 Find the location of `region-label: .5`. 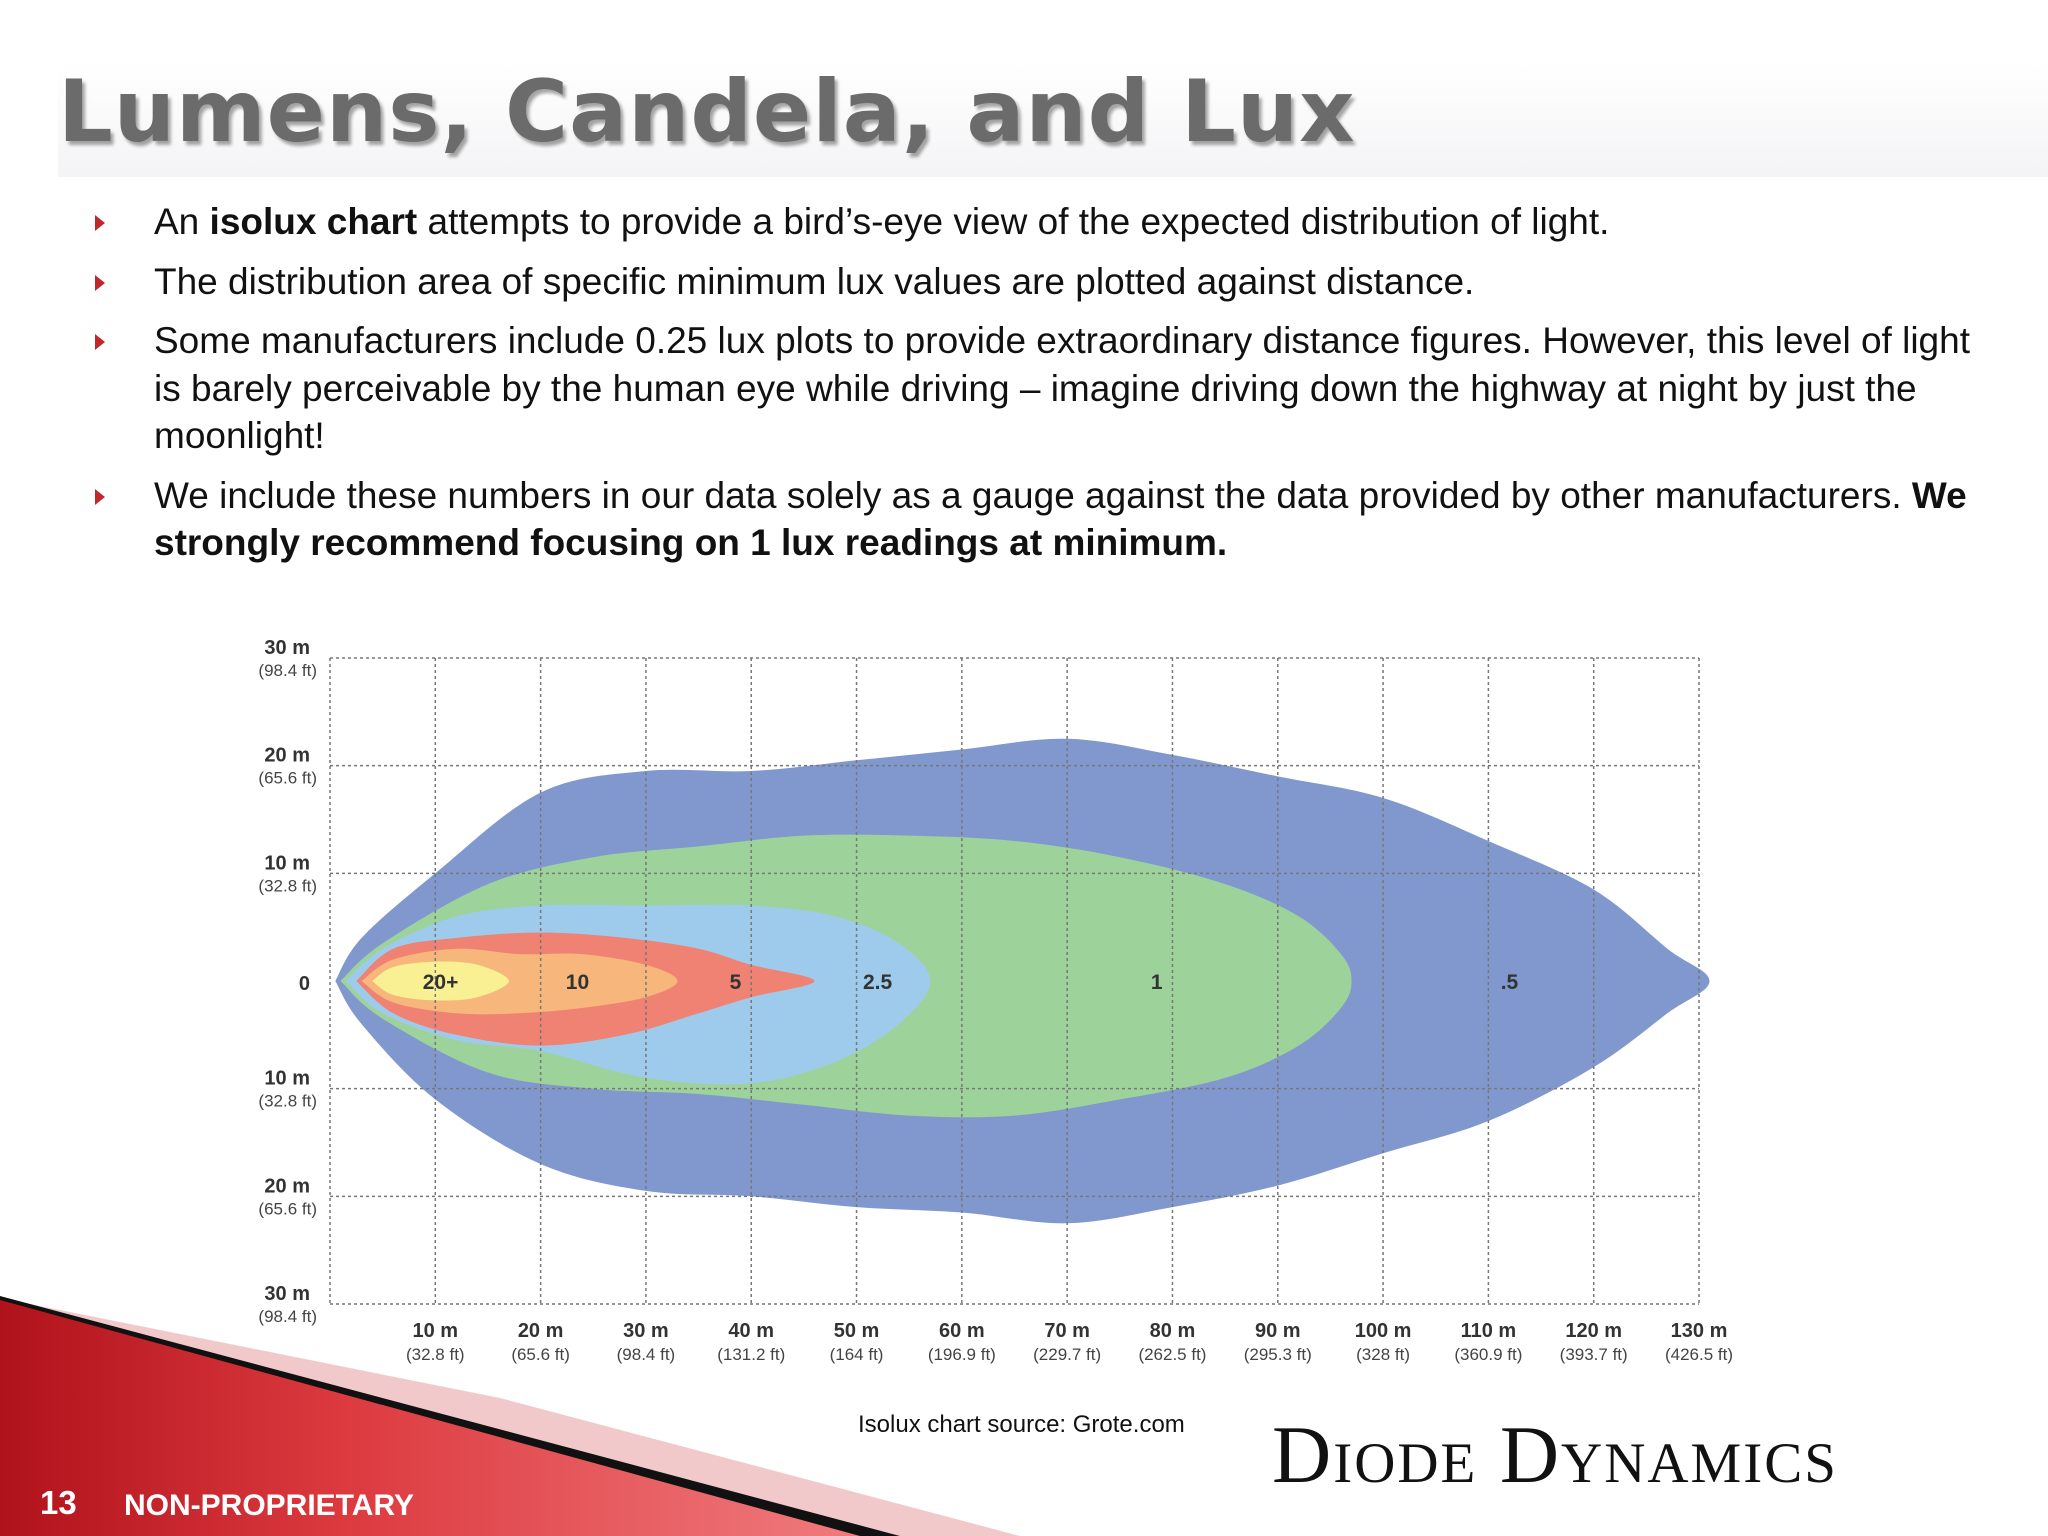

region-label: .5 is located at coordinates (1510, 982).